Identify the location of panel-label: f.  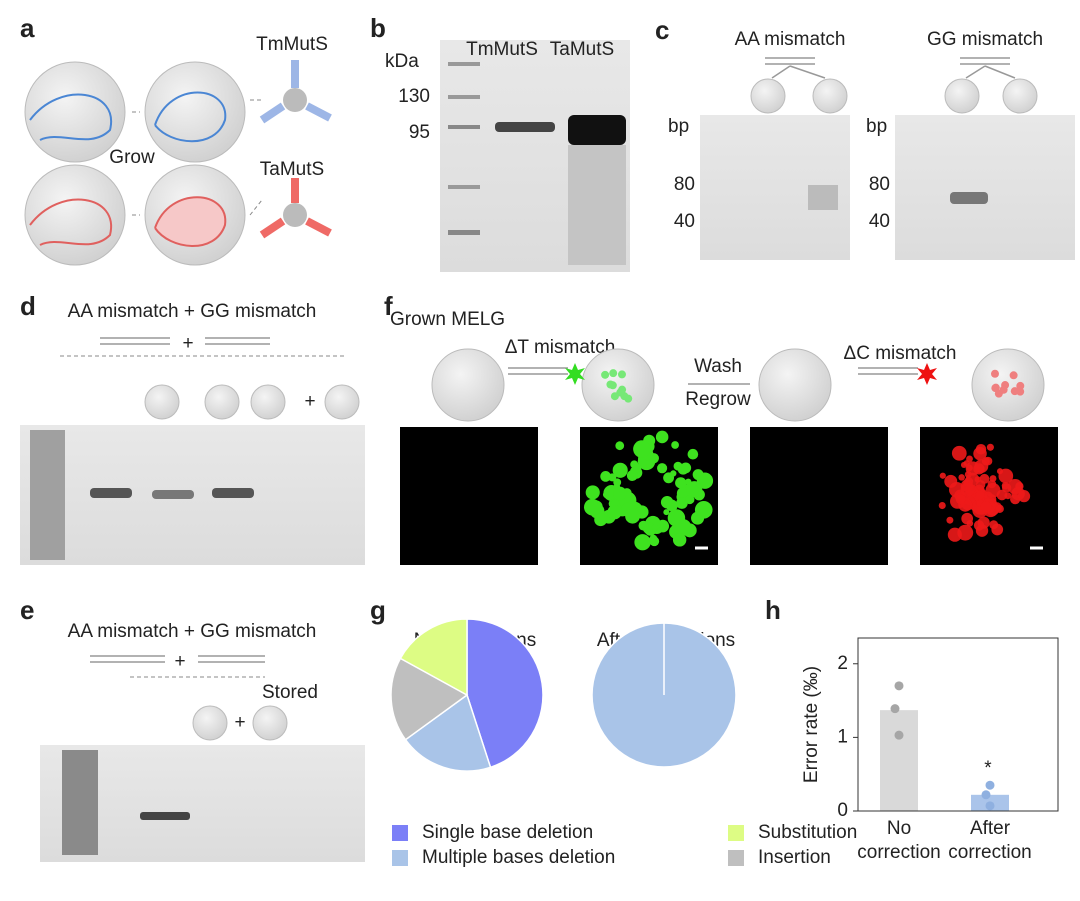
(388, 306).